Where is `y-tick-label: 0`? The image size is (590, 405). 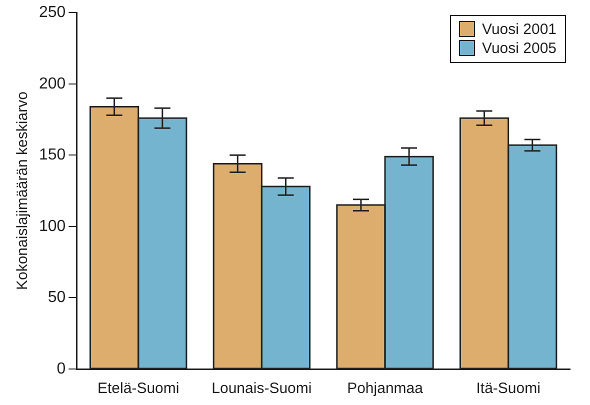 y-tick-label: 0 is located at coordinates (61, 369).